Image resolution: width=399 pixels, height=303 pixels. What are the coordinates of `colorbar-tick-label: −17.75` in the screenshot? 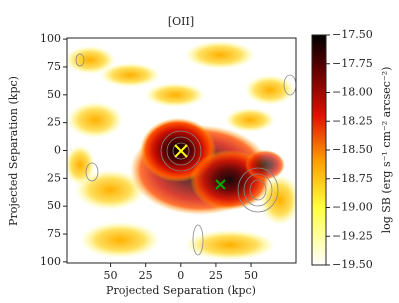 It's located at (352, 63).